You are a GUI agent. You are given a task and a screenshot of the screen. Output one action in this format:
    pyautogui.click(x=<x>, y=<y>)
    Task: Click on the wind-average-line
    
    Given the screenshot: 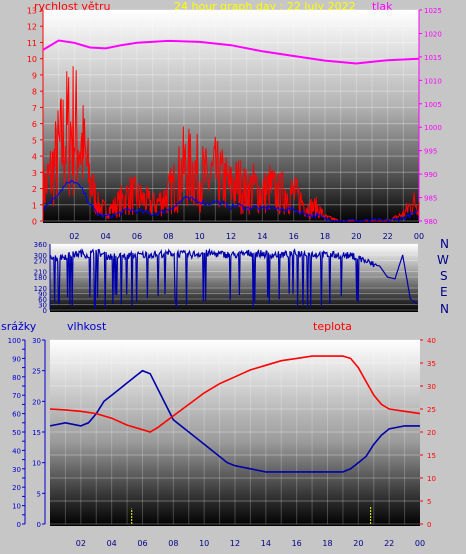 What is the action you would take?
    pyautogui.click(x=230, y=201)
    